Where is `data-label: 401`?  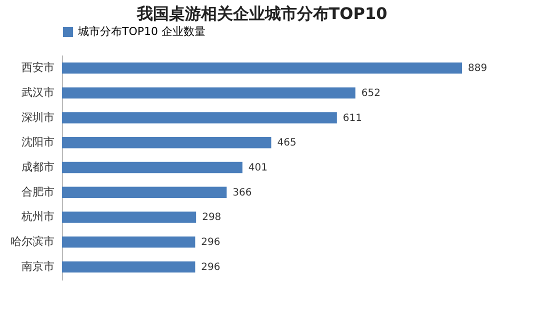
data-label: 401 is located at coordinates (258, 168).